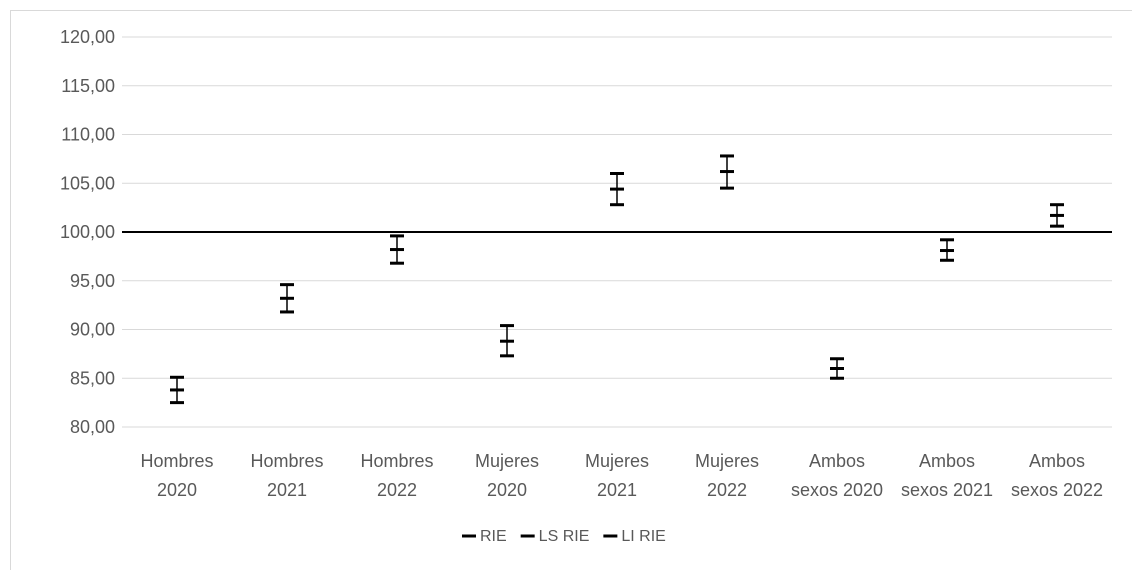  Describe the element at coordinates (88, 86) in the screenshot. I see `y-tick-label: 115,00` at that location.